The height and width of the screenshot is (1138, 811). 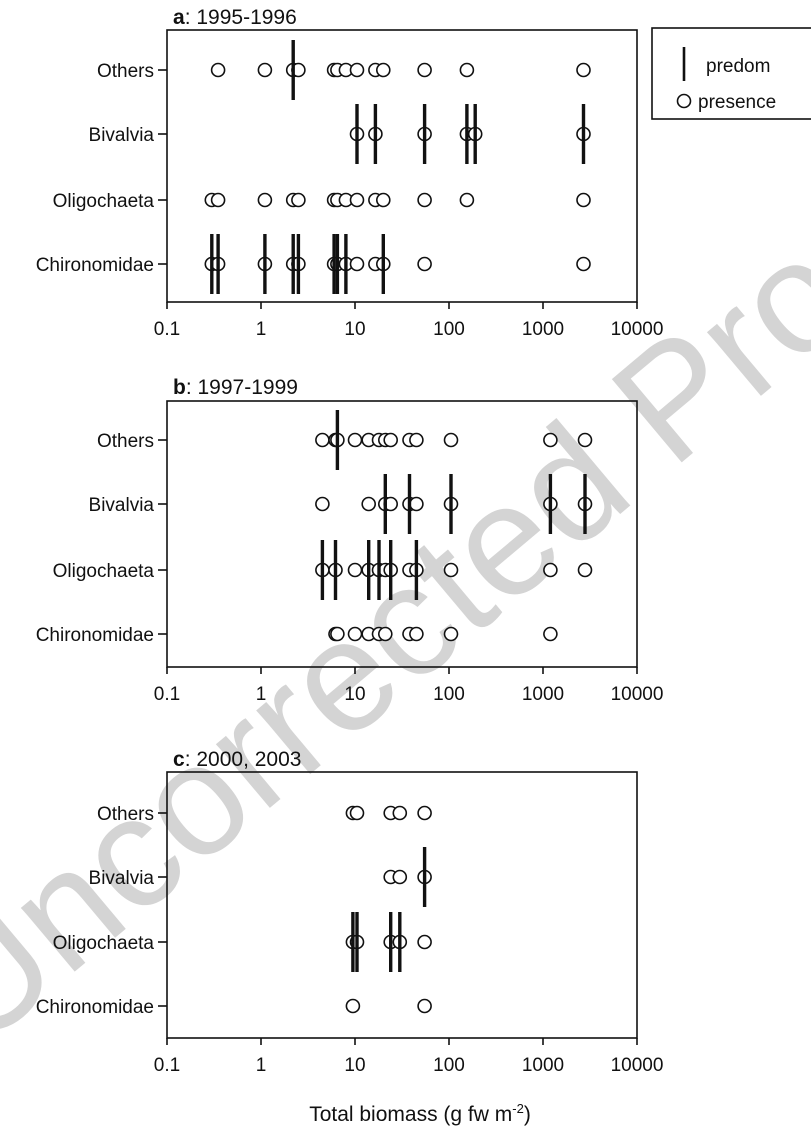 What do you see at coordinates (684, 101) in the screenshot?
I see `legend-presence-symbol` at bounding box center [684, 101].